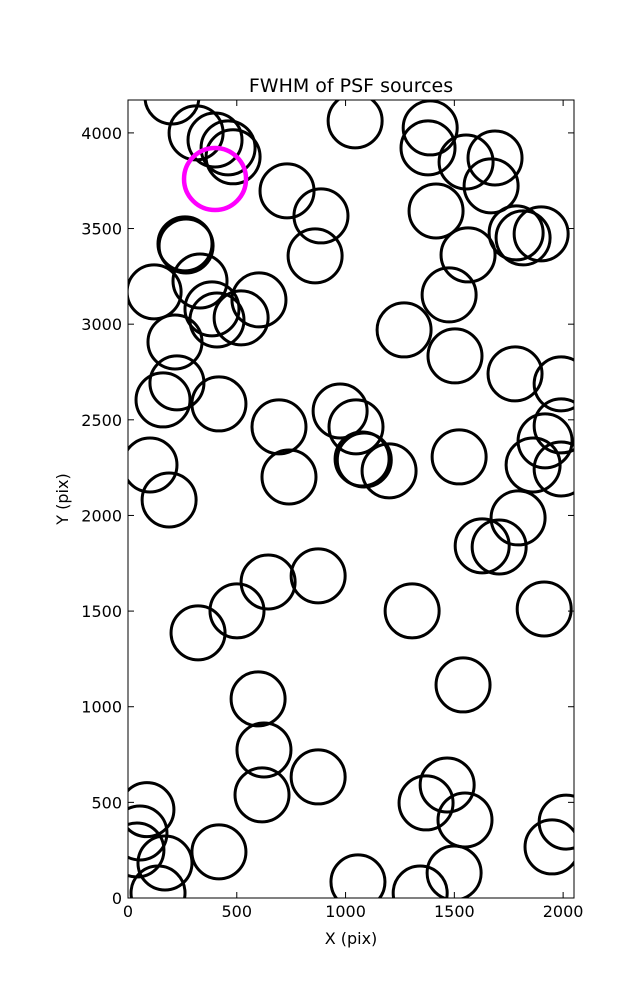 This screenshot has height=1004, width=637. I want to click on y-tick-label: 0, so click(117, 898).